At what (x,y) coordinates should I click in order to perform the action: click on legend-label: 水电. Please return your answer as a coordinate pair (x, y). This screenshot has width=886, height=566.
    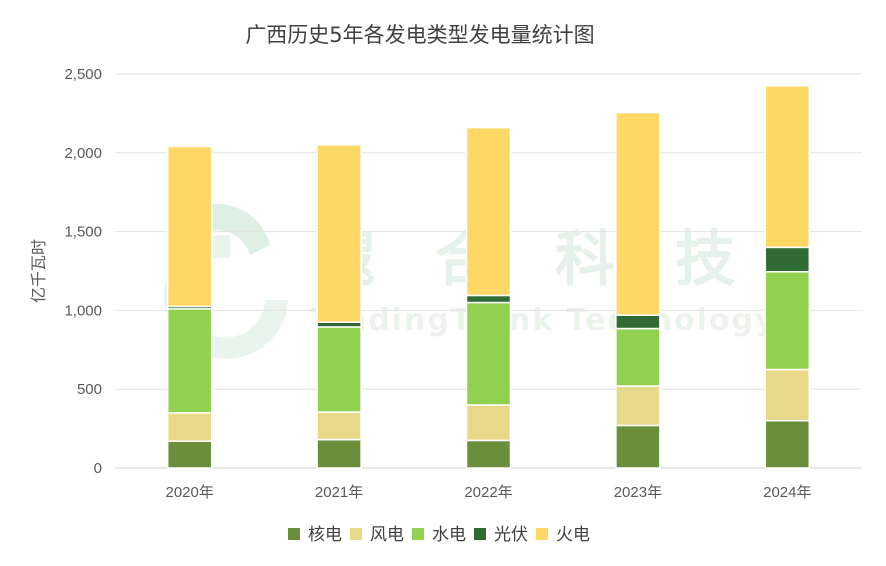
    Looking at the image, I should click on (449, 535).